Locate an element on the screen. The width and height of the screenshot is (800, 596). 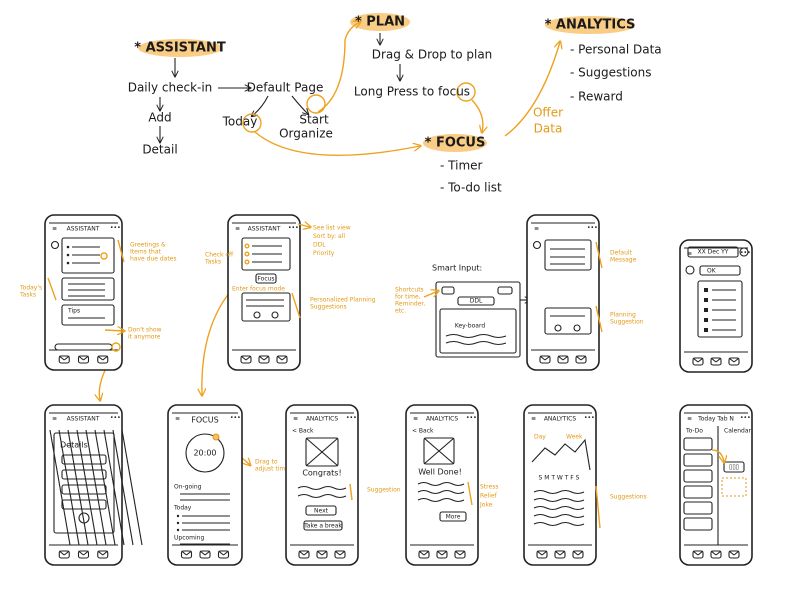
label: Joke is located at coordinates (486, 505).